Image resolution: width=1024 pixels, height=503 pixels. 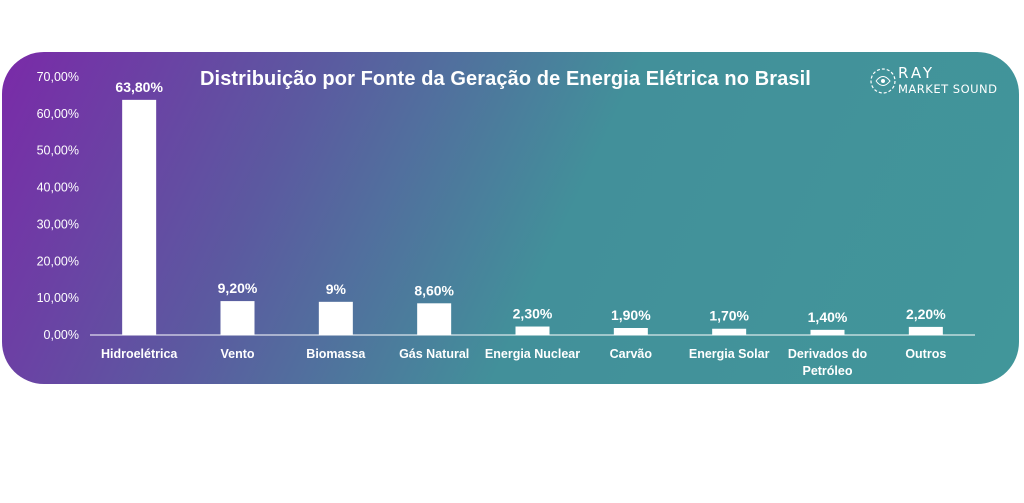 What do you see at coordinates (434, 290) in the screenshot?
I see `data-label: 8,60%` at bounding box center [434, 290].